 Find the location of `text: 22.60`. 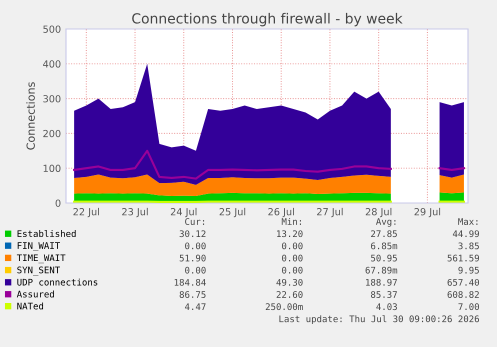

text: 22.60 is located at coordinates (289, 294).